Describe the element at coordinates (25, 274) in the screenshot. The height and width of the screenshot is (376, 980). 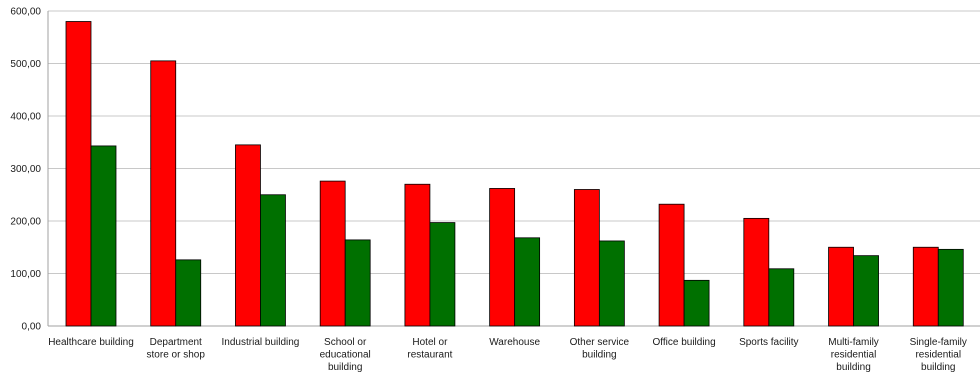
I see `y-tick-label: 100,00` at that location.